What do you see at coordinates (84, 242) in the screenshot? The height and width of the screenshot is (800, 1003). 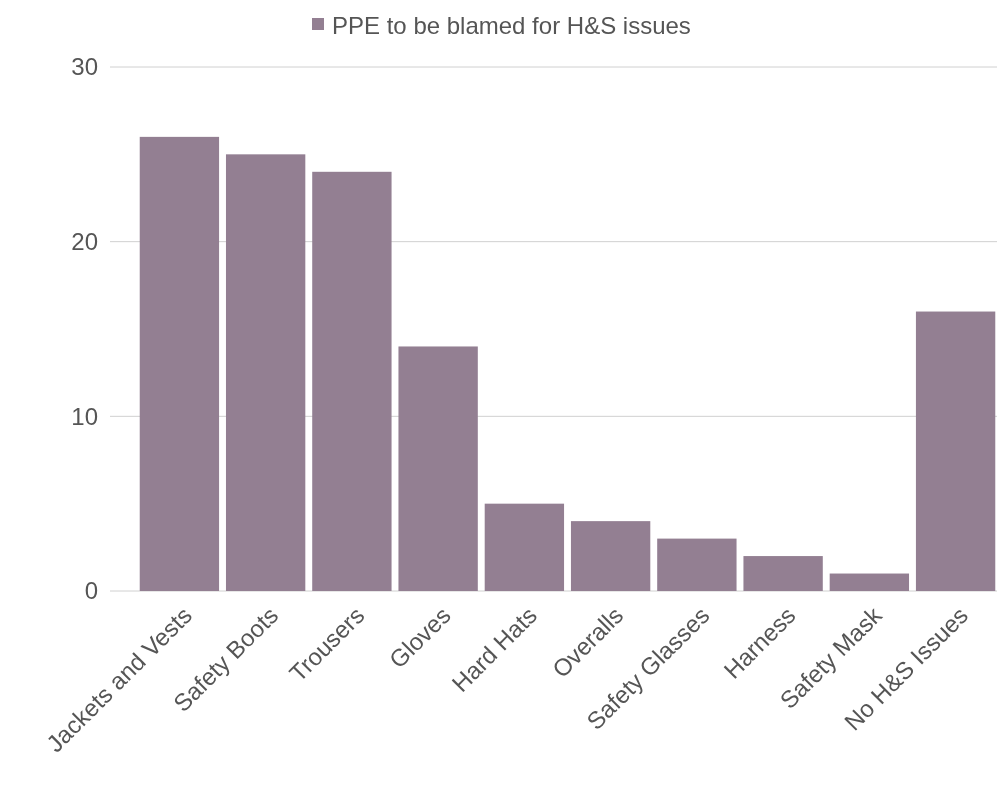 I see `y-tick-label: 20` at bounding box center [84, 242].